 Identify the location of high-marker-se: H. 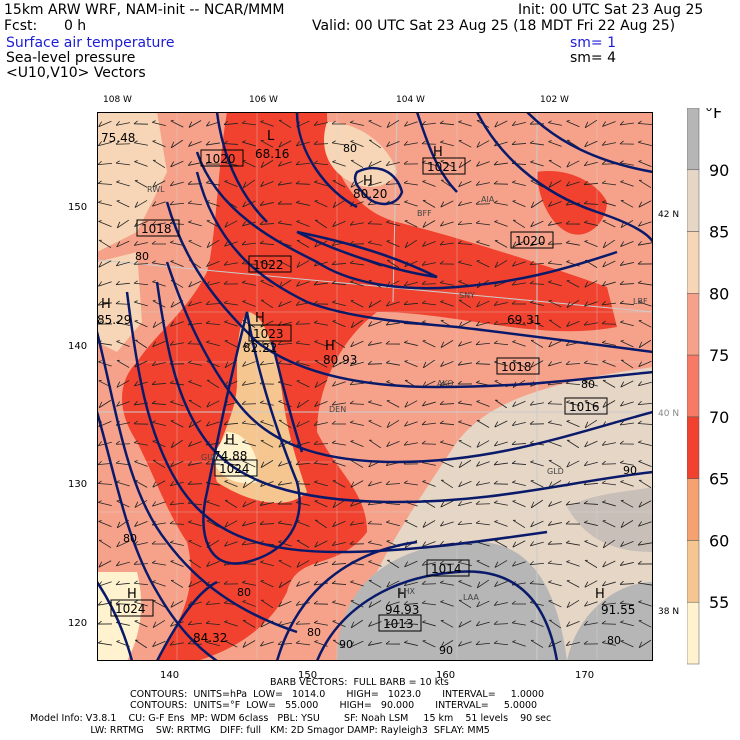
(402, 594).